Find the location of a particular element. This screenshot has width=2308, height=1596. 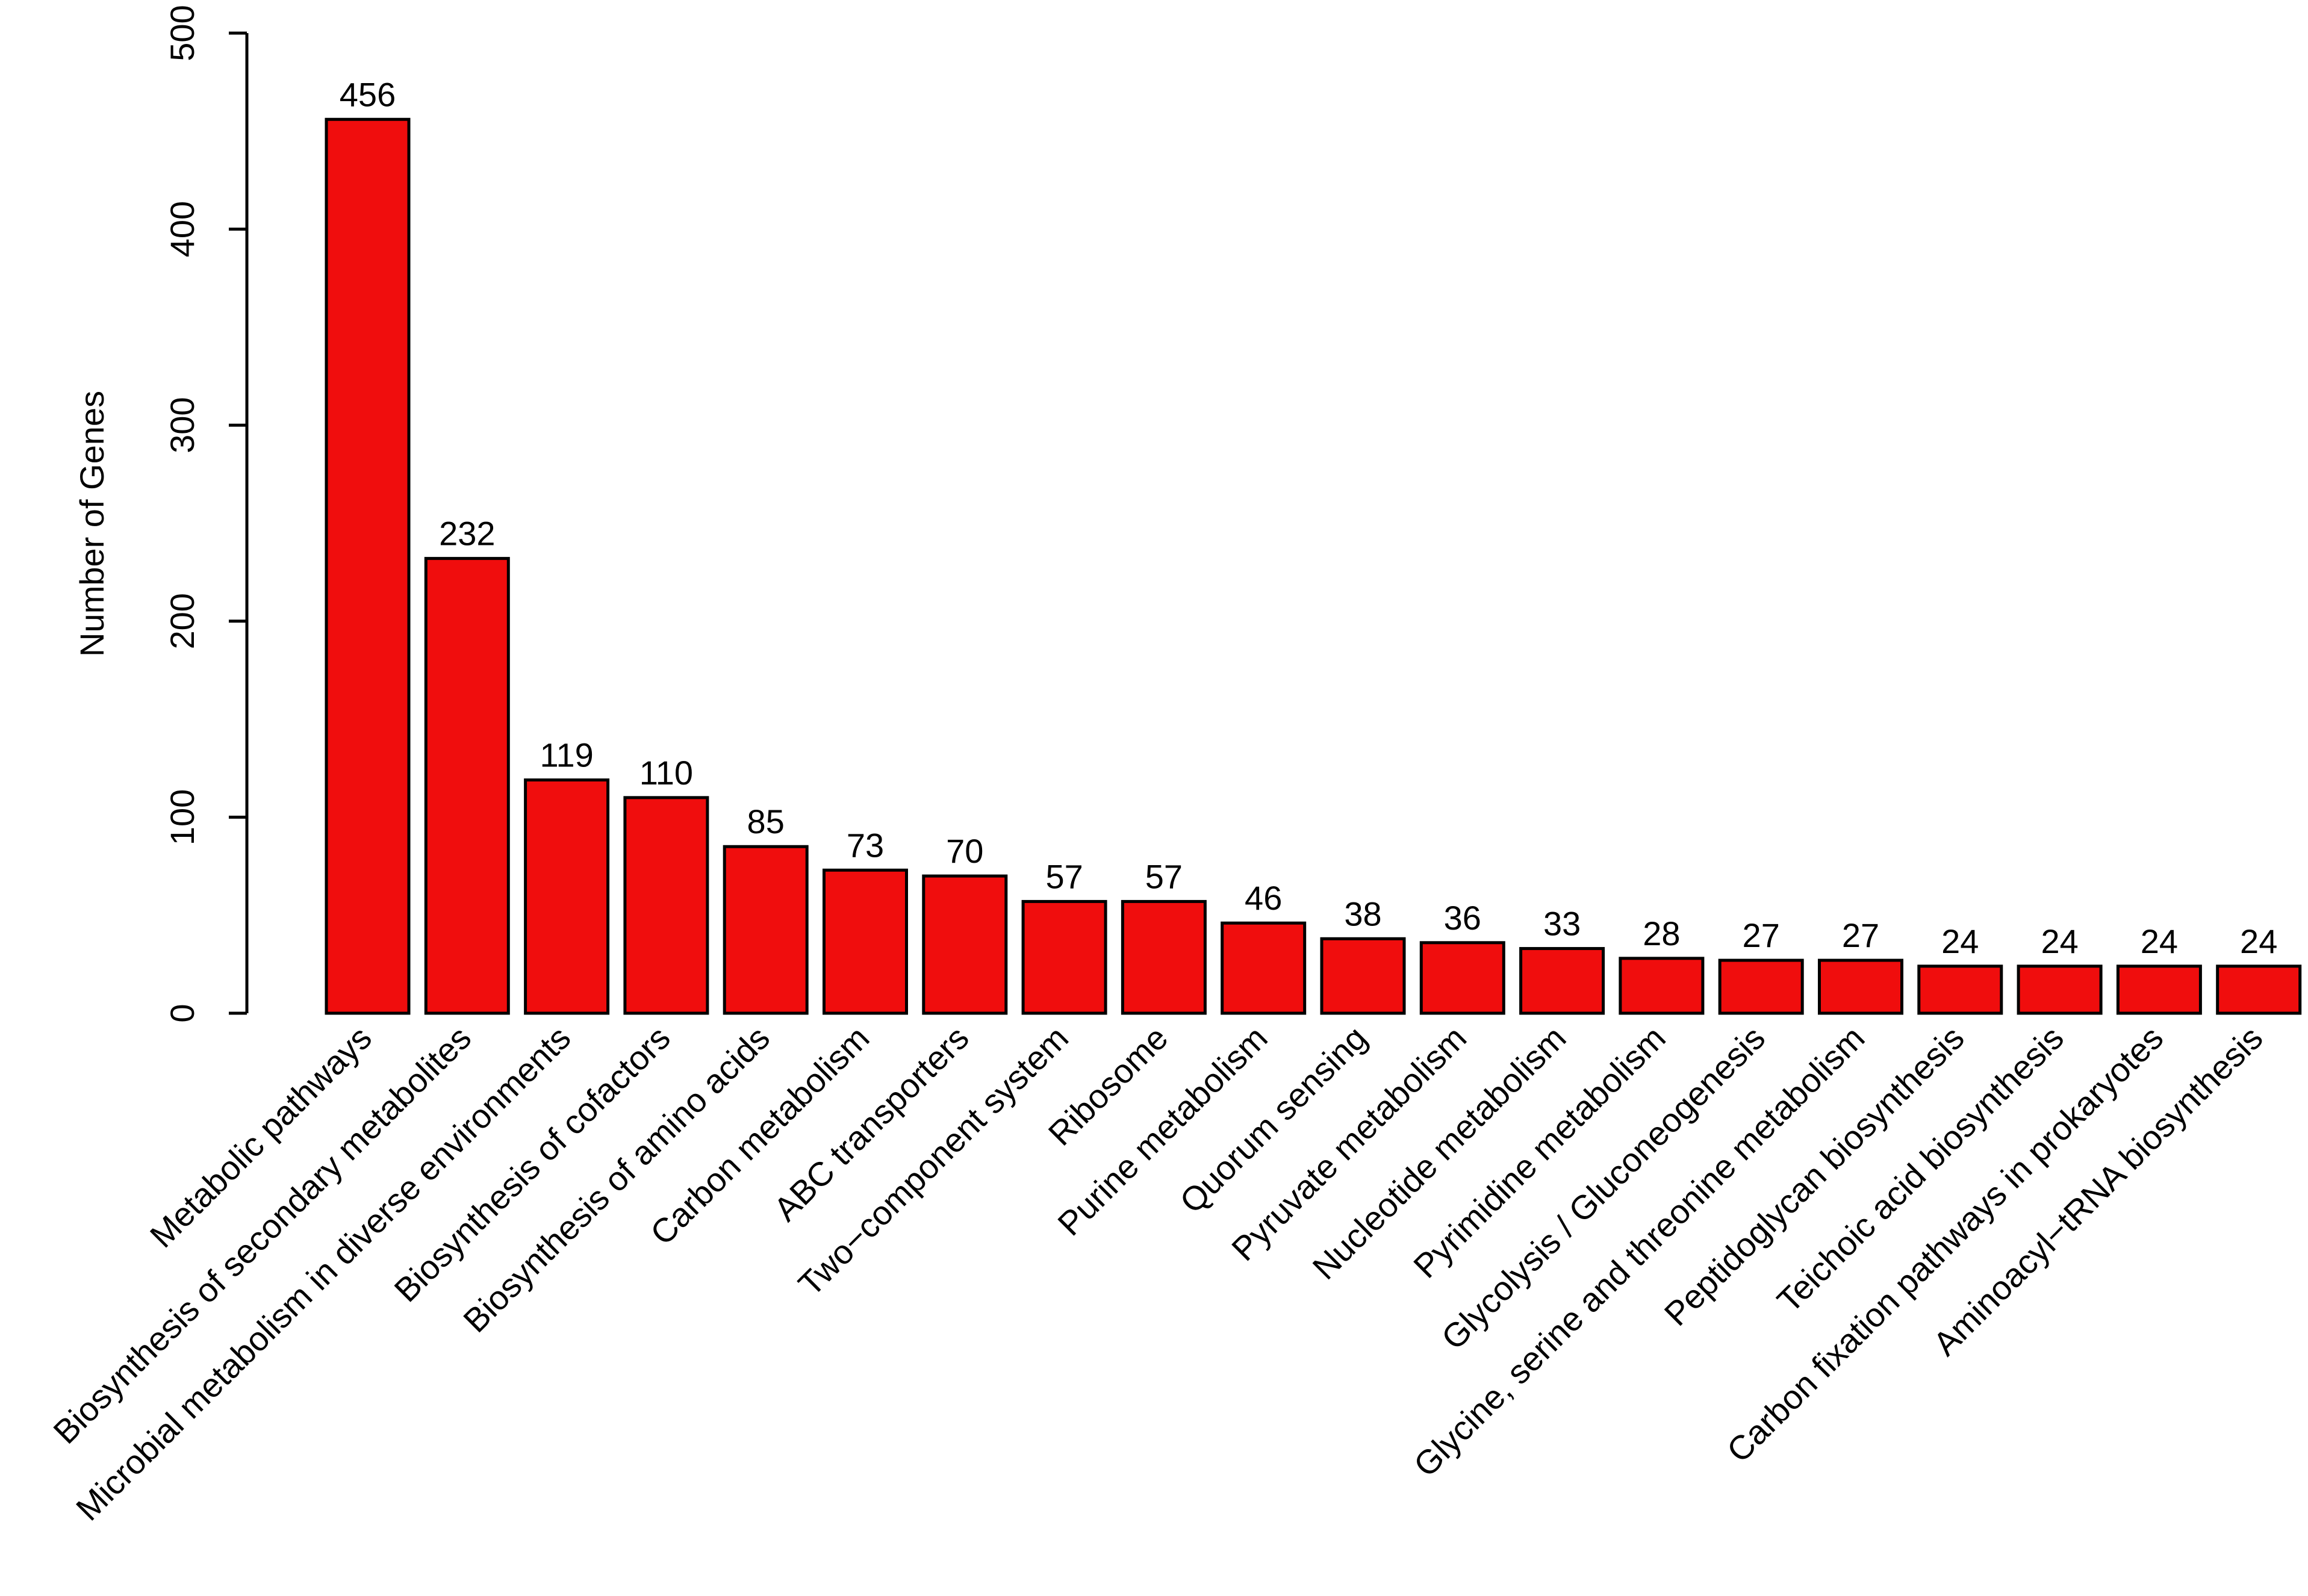

bar-value-label: 232 is located at coordinates (467, 534).